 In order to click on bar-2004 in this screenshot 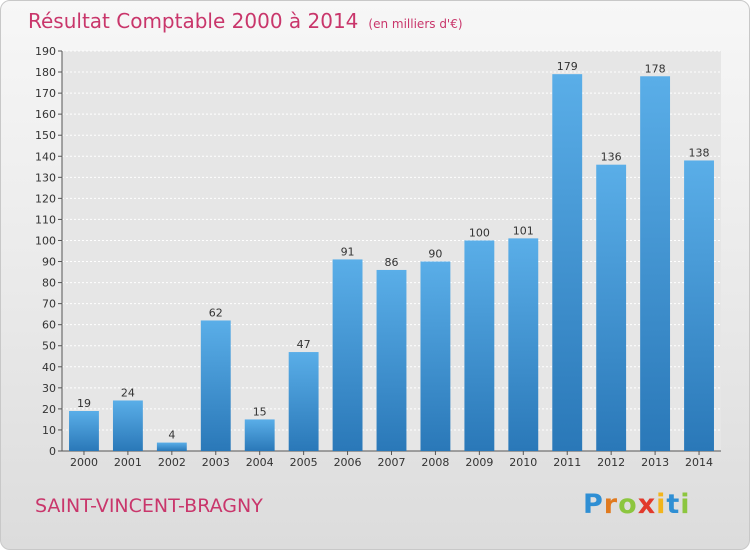, I will do `click(259, 435)`.